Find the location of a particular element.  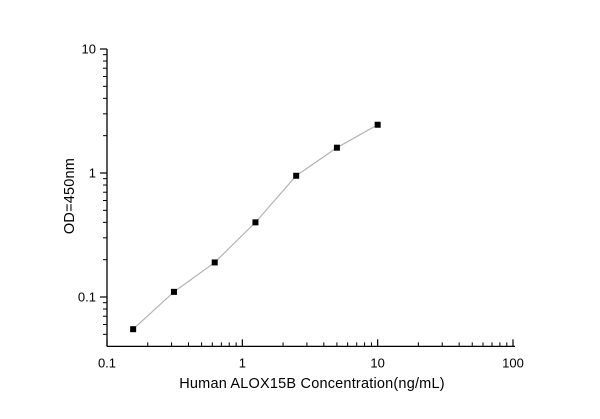

x-axis-label: Human ALOX15B Concentration(ng/mL) is located at coordinates (312, 384).